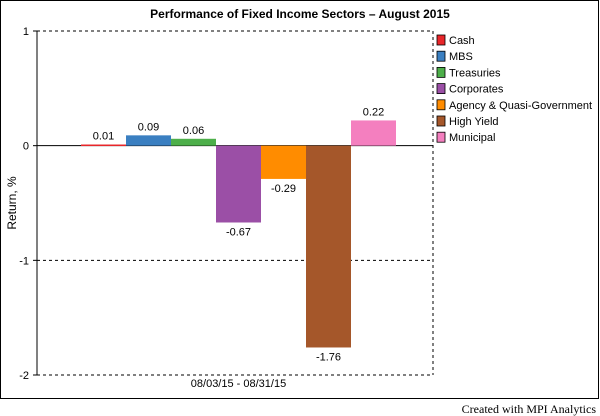 Image resolution: width=600 pixels, height=416 pixels. What do you see at coordinates (475, 73) in the screenshot?
I see `legend-entry: Treasuries` at bounding box center [475, 73].